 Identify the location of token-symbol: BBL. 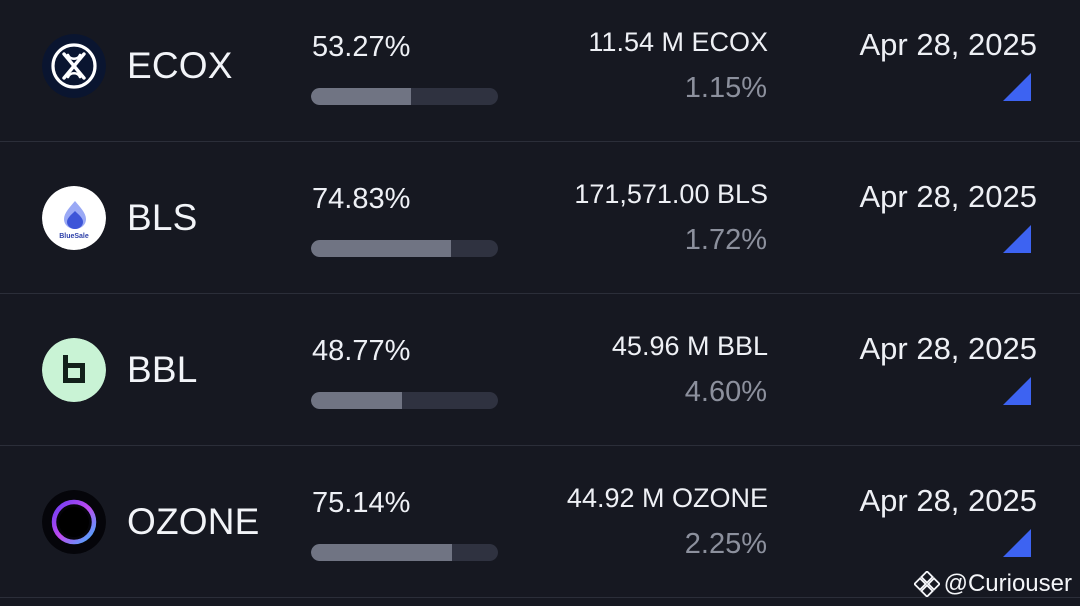
(162, 369).